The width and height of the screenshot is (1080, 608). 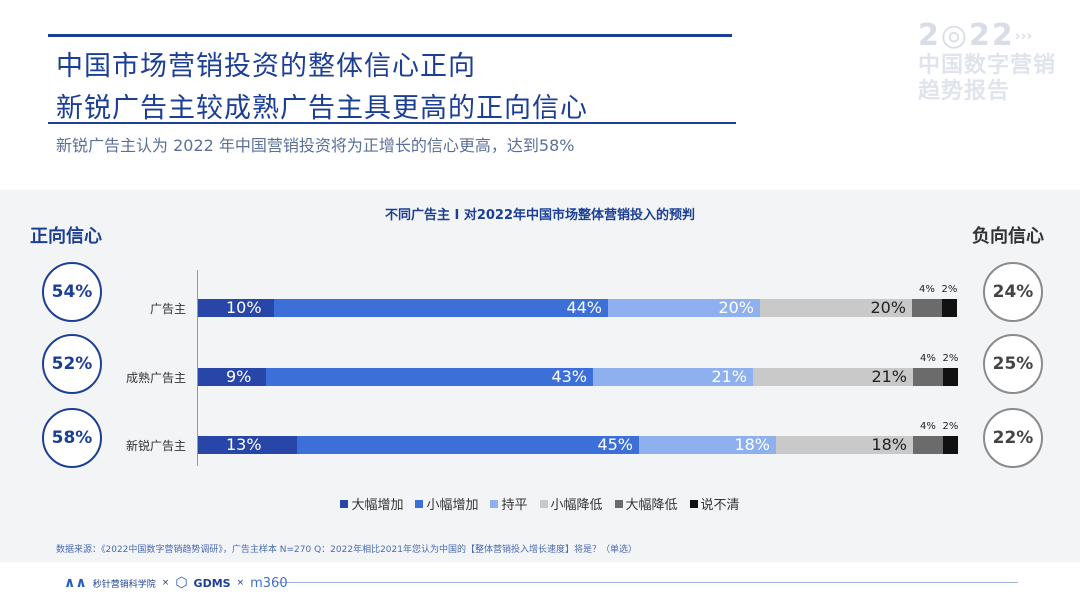 I want to click on footer-logos: ∧∧ 秒针营销科学院 × ⬡ GDMS × m360, so click(x=176, y=583).